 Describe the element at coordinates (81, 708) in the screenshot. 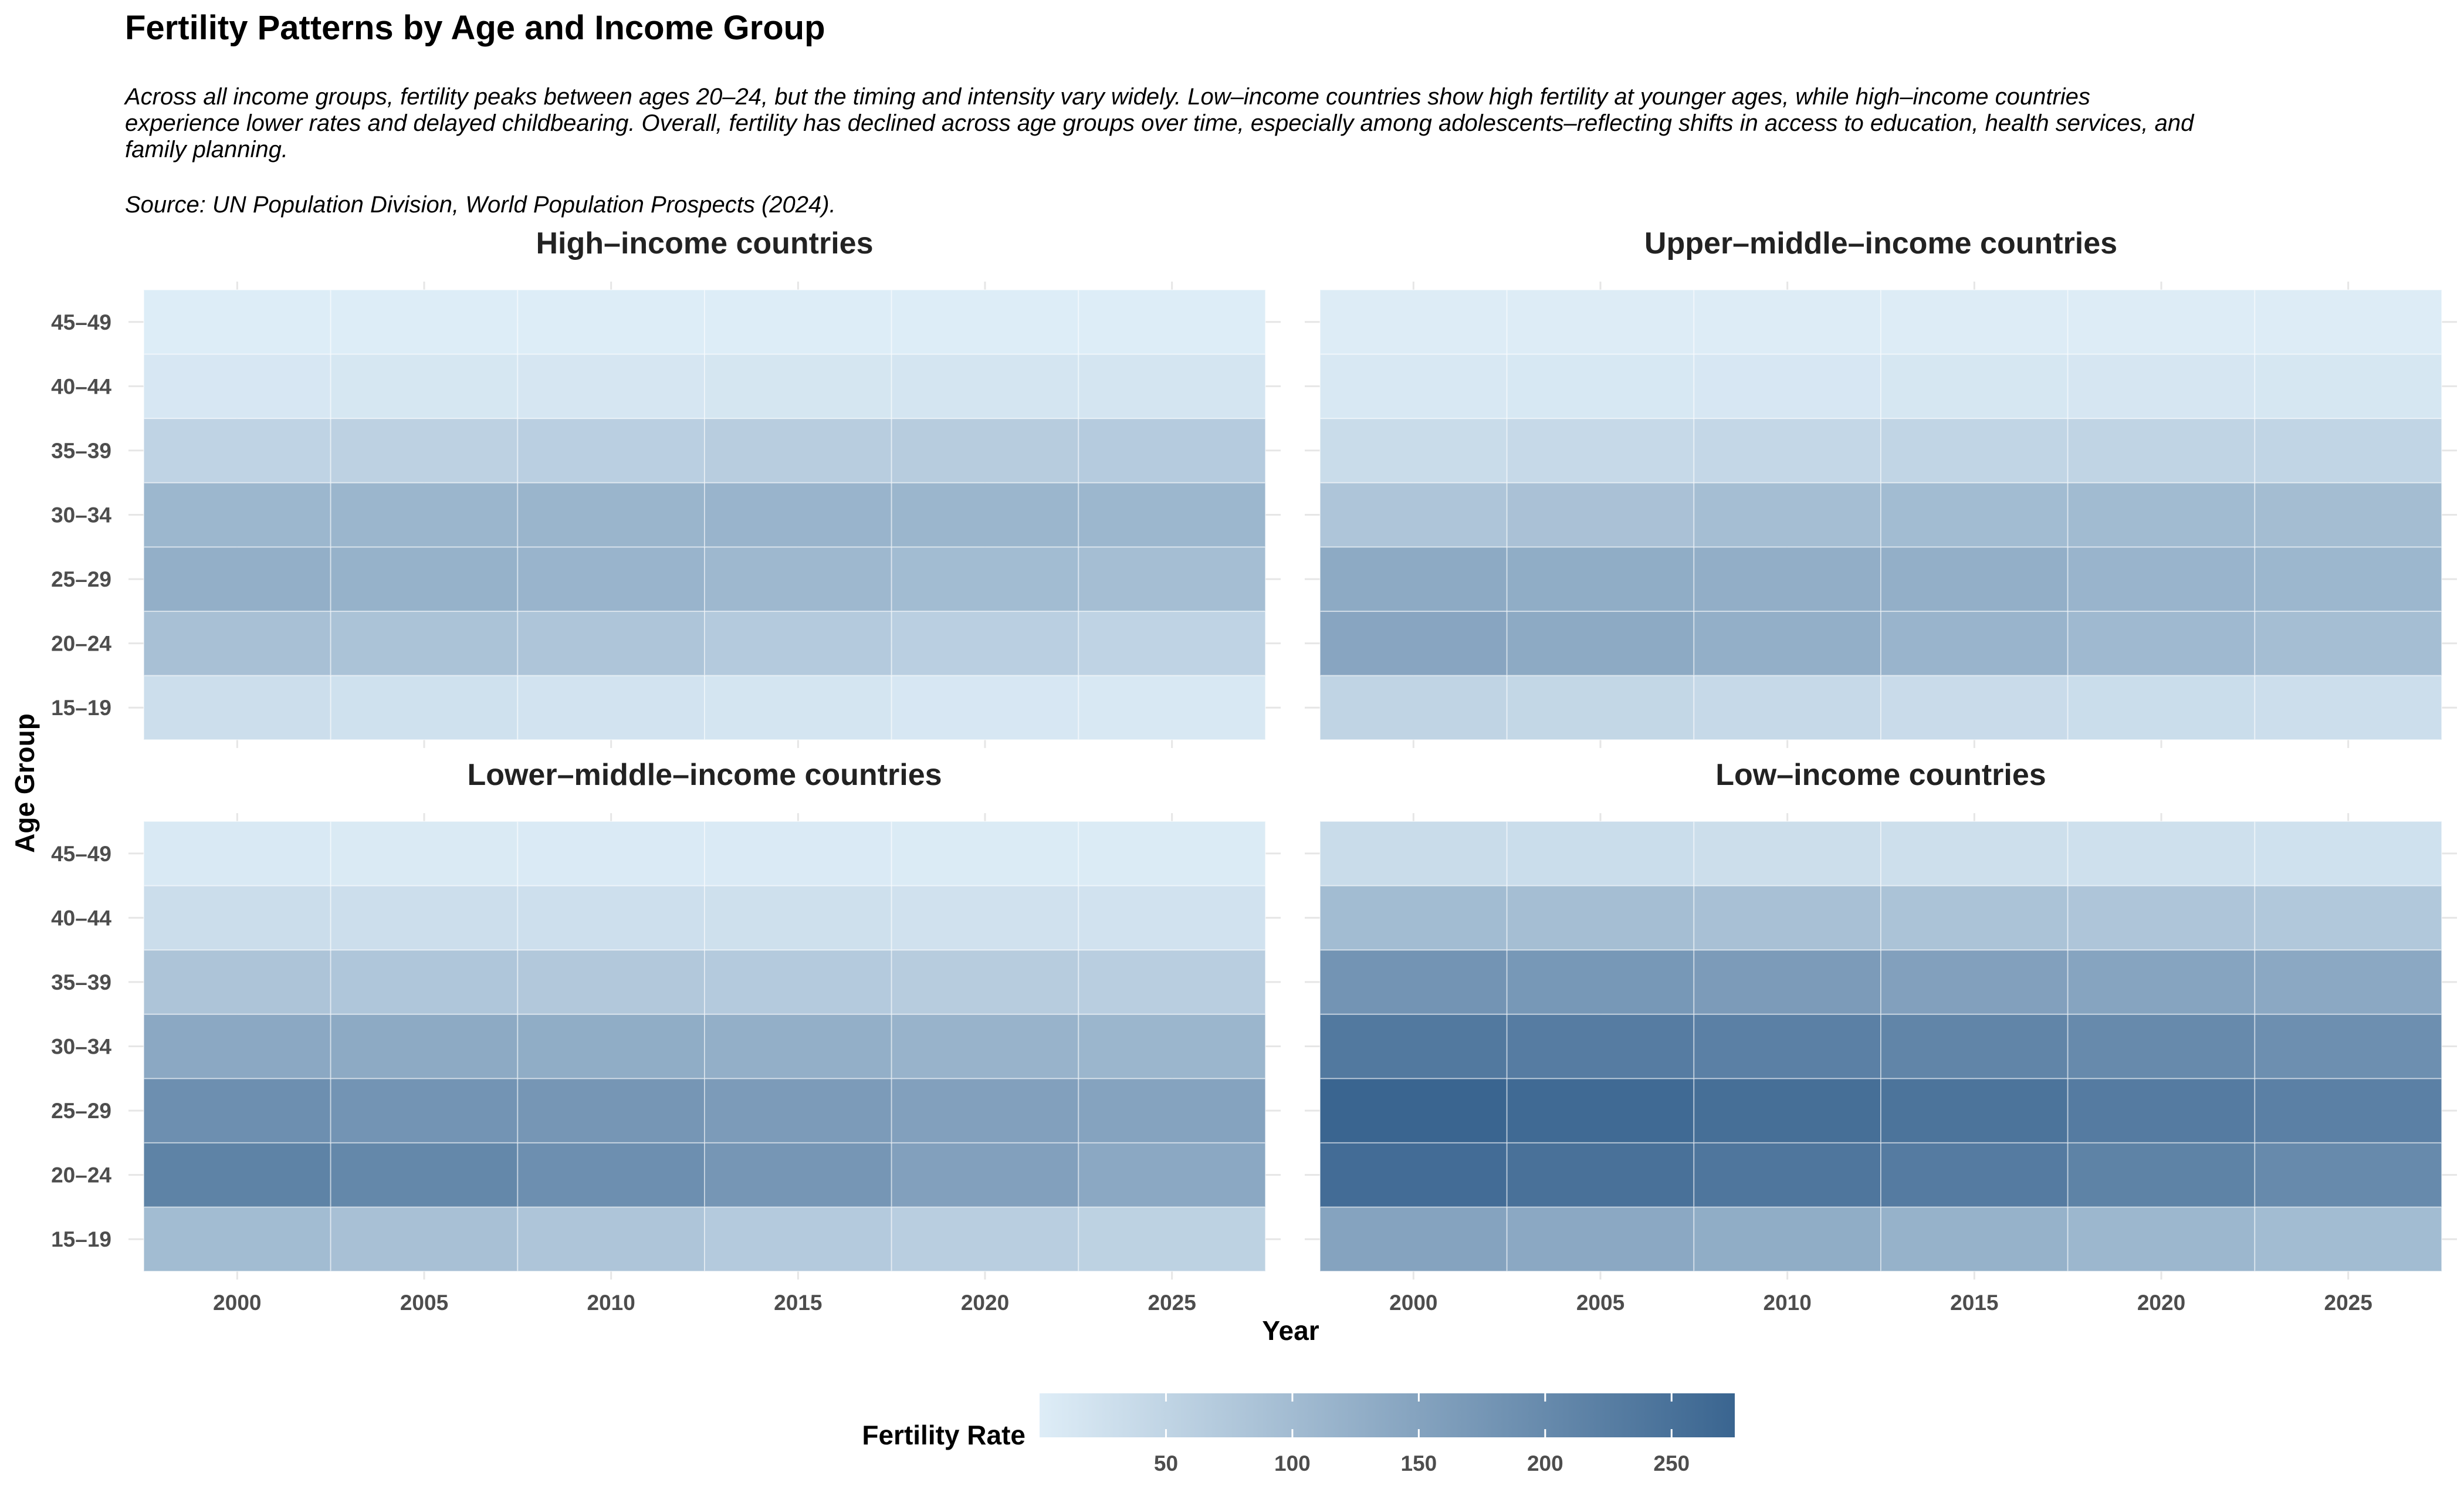

I see `y-tick-label: 15–19` at that location.